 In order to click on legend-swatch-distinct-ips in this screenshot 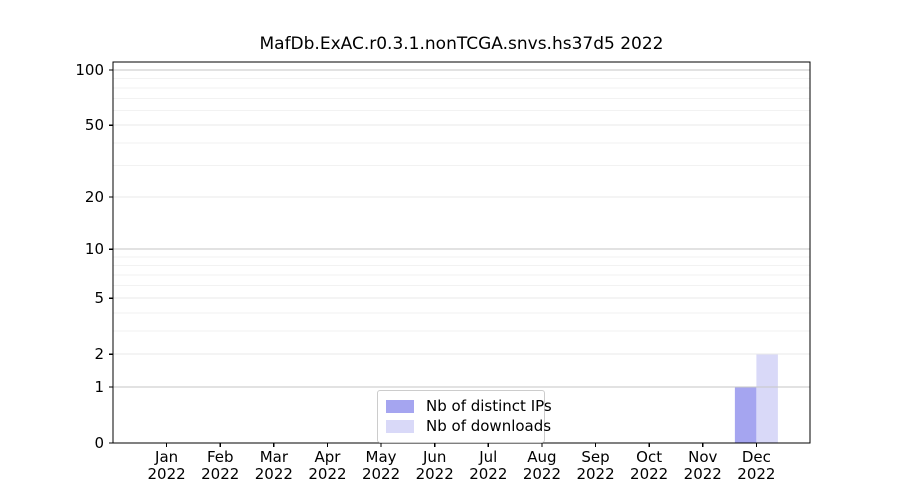, I will do `click(400, 406)`.